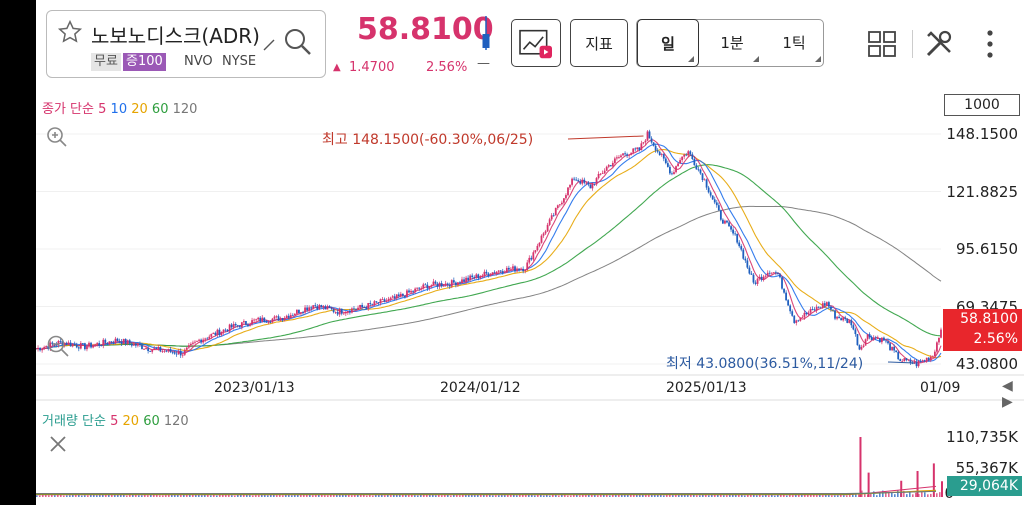 The height and width of the screenshot is (505, 1024). I want to click on price-ma-legend: 종가 단순 5 10 20 60 120, so click(120, 109).